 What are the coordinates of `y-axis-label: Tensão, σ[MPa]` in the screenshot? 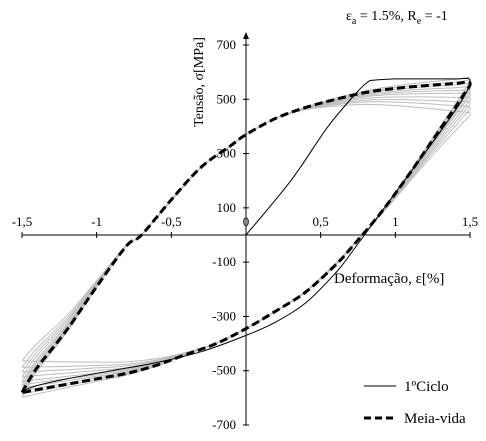 It's located at (199, 82).